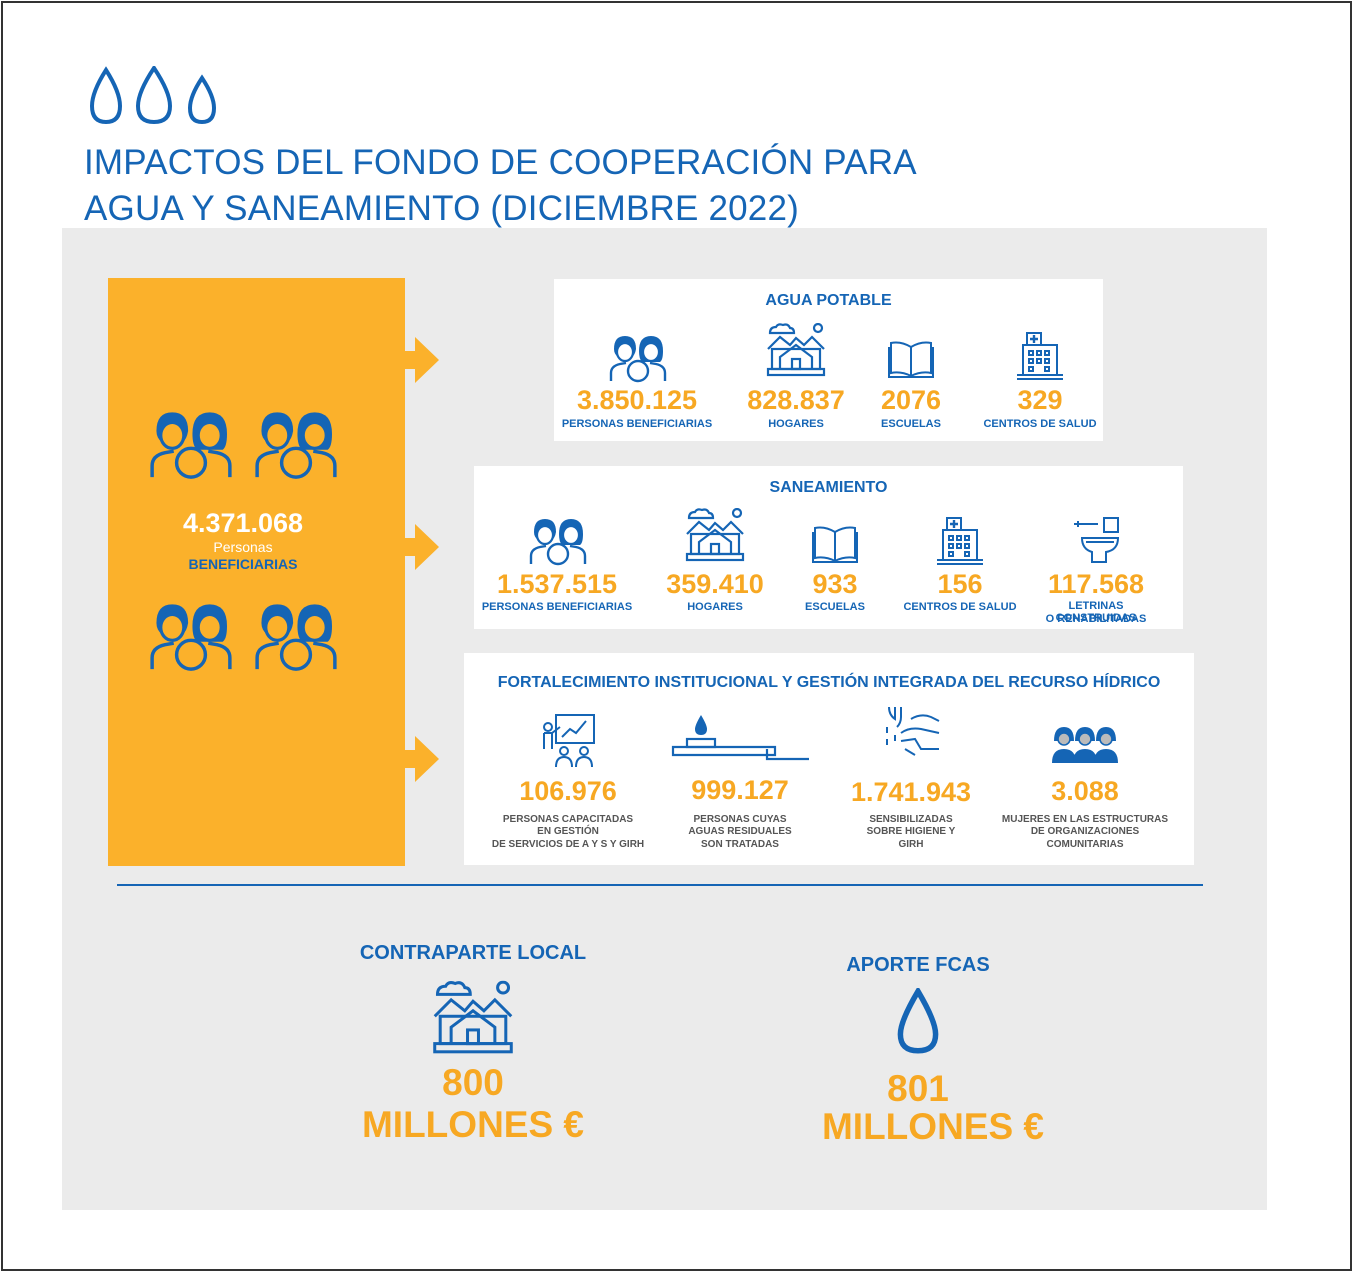 The height and width of the screenshot is (1275, 1356). I want to click on stat-label-line-1: SENSIBILIZADAS, so click(911, 819).